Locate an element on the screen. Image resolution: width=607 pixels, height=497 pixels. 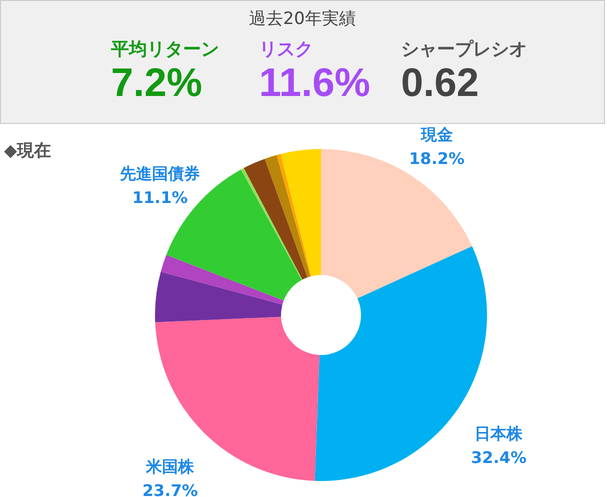
data-label: 11.1% is located at coordinates (160, 197).